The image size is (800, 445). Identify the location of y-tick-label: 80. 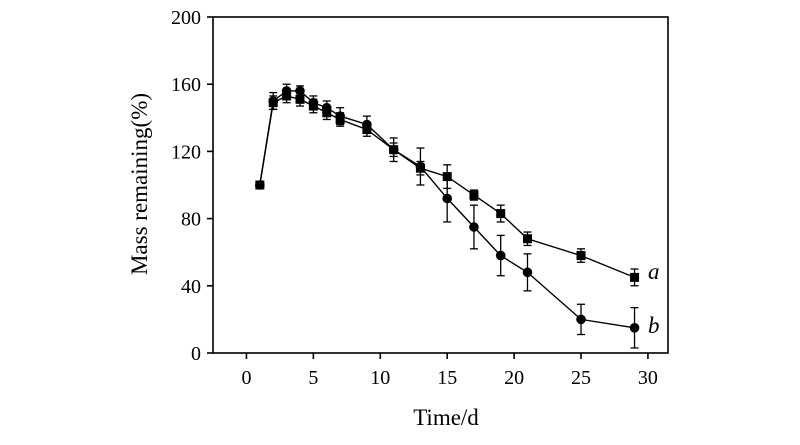
(191, 220).